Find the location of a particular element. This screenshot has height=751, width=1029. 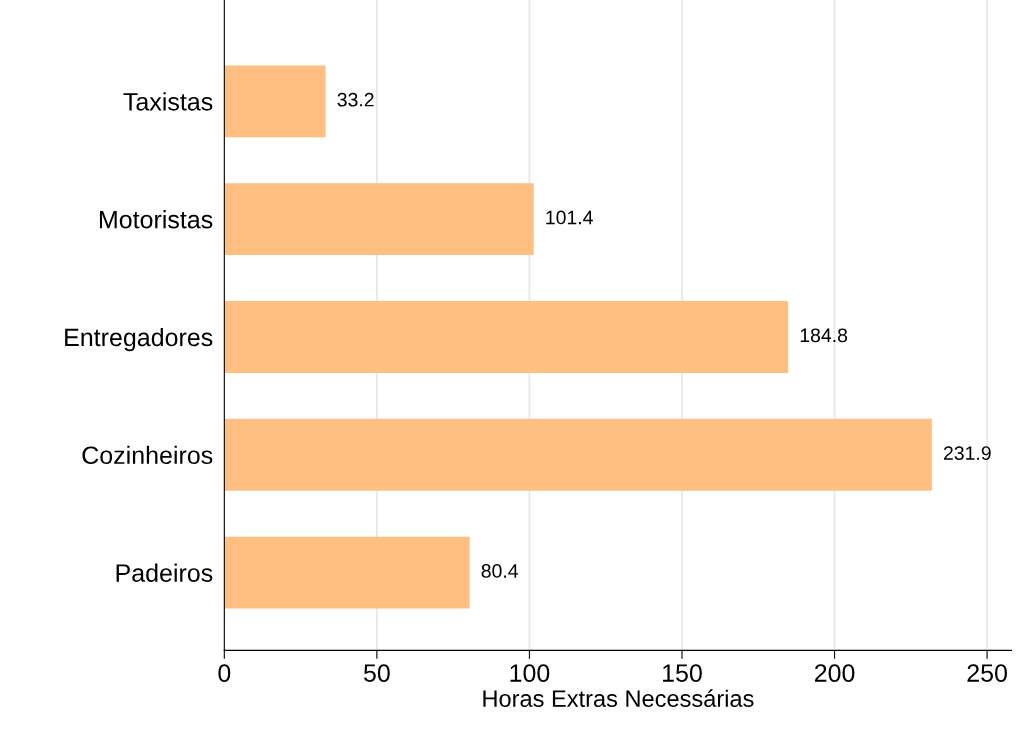

x-tick-label: 150 is located at coordinates (682, 673).